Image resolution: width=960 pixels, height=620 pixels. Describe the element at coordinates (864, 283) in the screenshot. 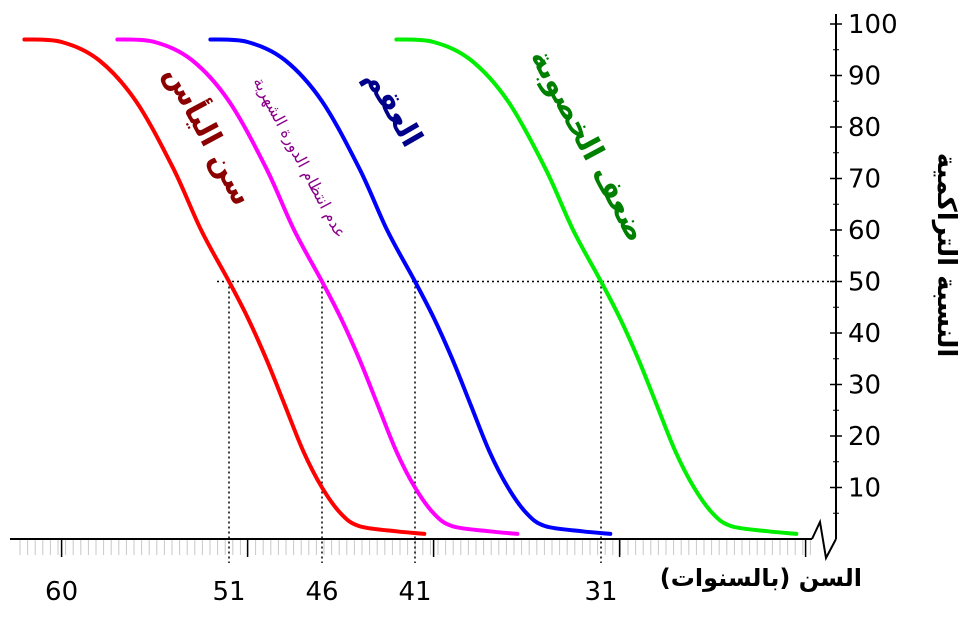

I see `y-tick-label: 50` at that location.